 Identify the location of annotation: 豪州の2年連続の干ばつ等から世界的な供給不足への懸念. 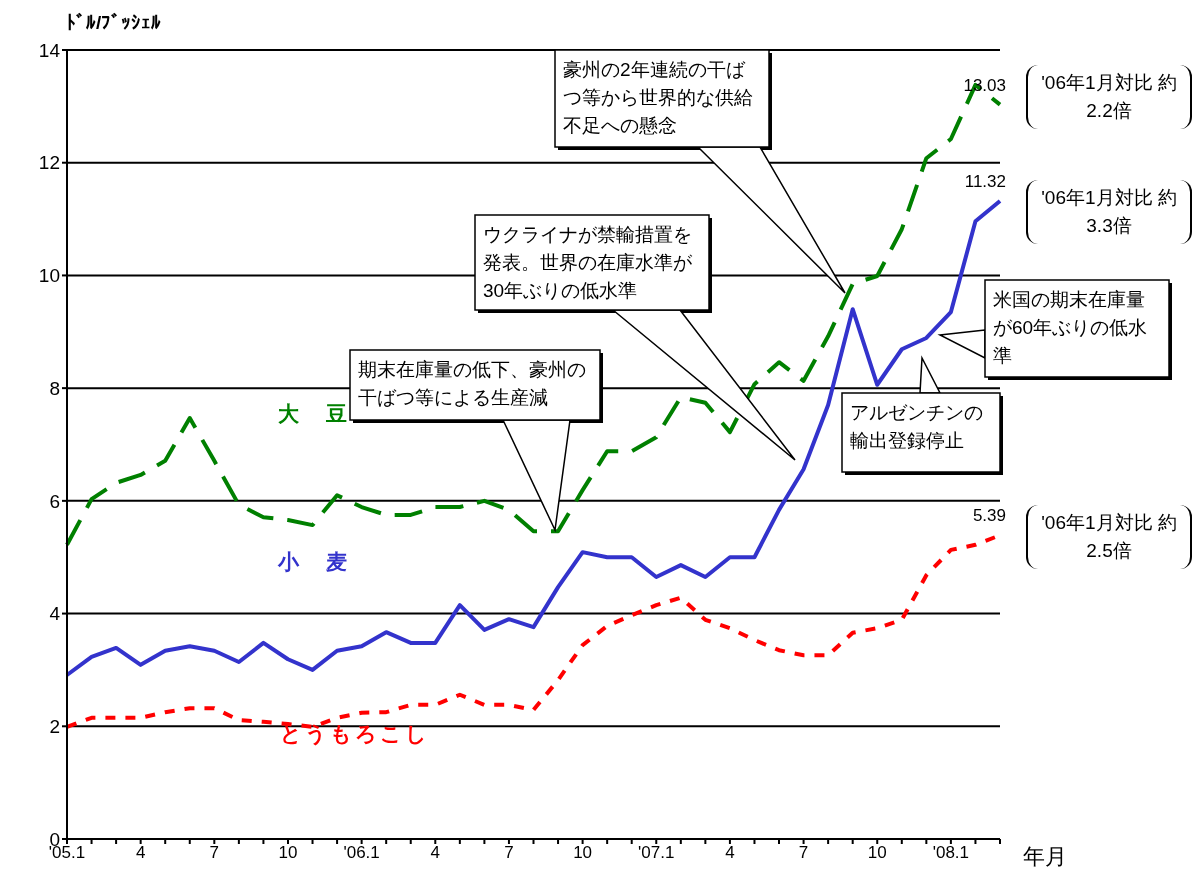
(662, 98).